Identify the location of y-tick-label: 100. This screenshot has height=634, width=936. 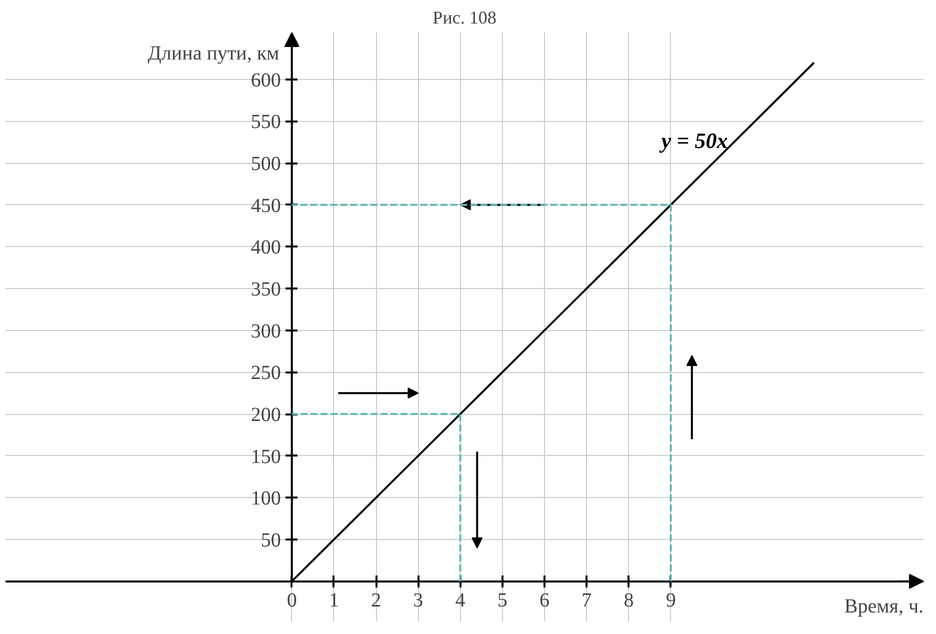
(265, 499).